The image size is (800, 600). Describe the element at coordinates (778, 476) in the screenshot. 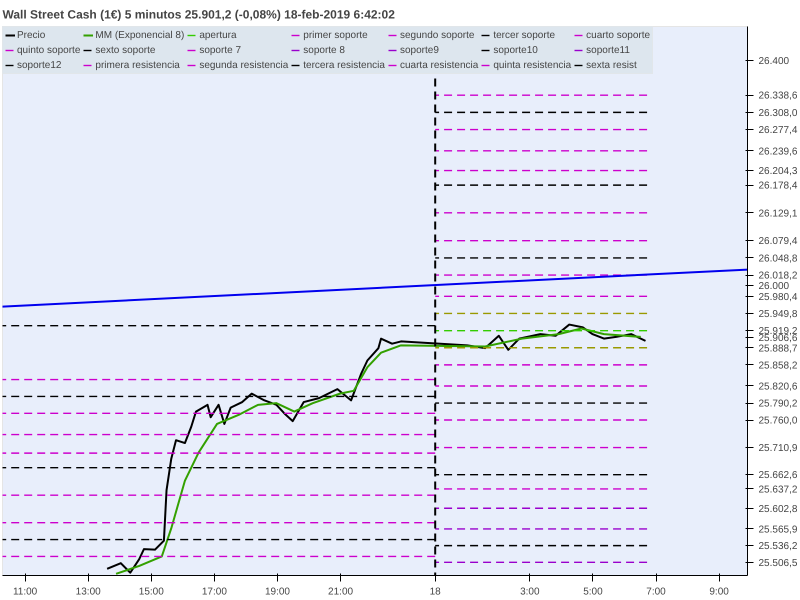

I see `y-tick-label: 25.662,6` at that location.